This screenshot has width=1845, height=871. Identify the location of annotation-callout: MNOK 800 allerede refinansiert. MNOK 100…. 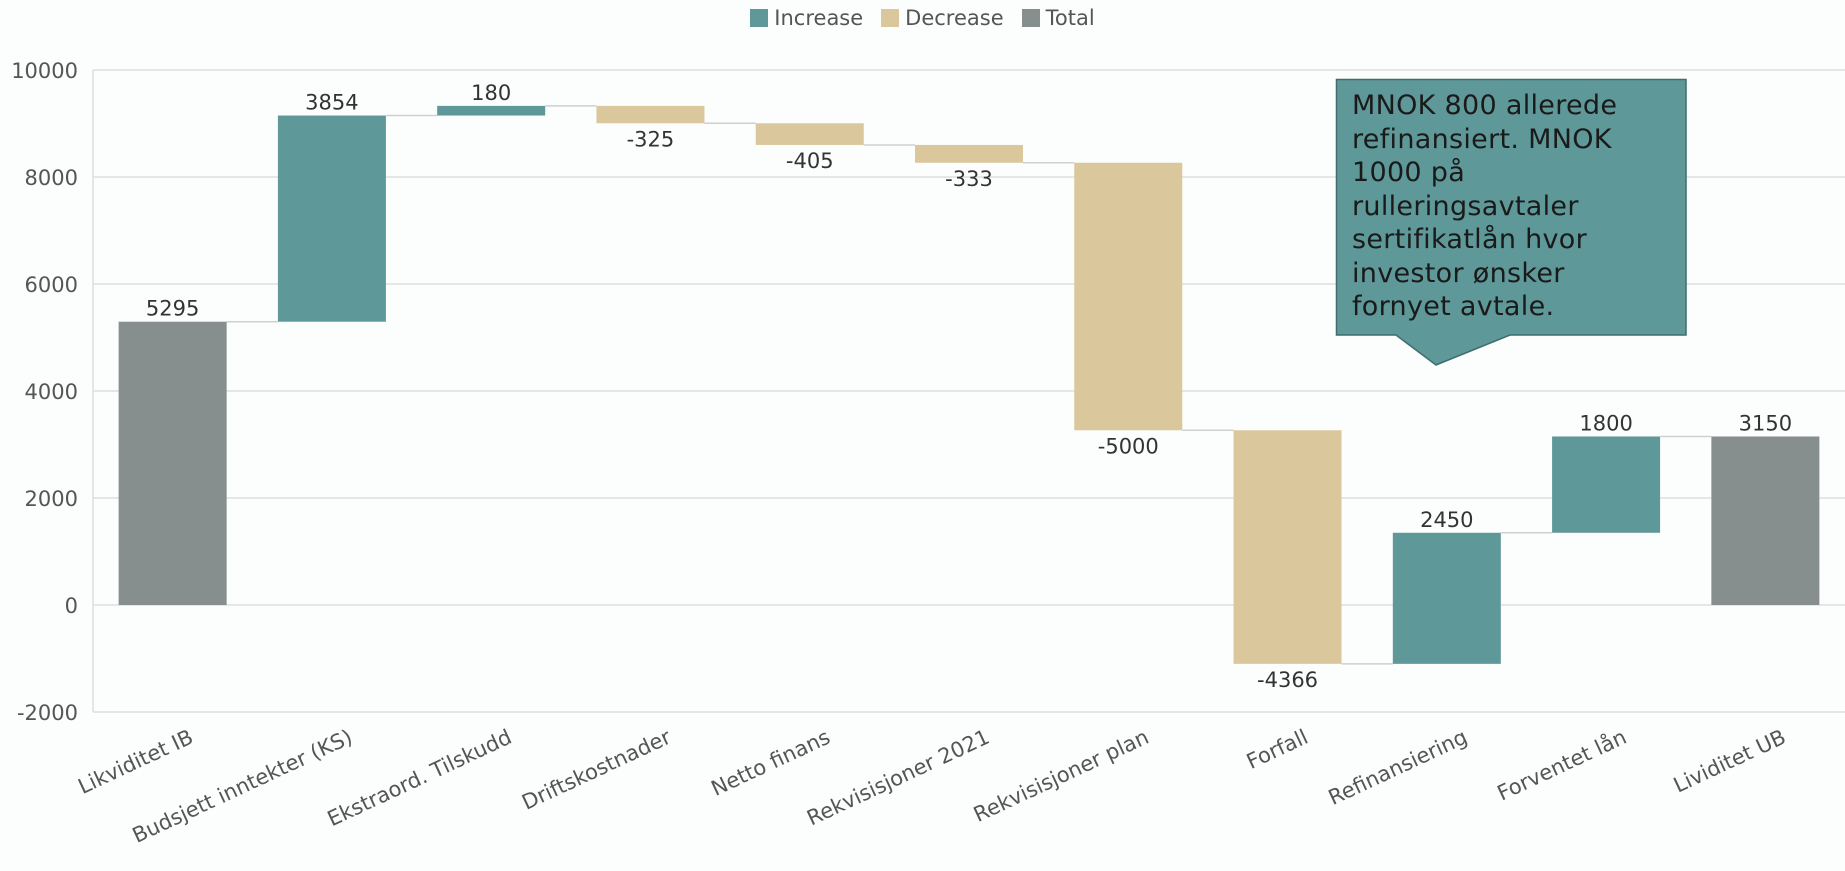
(1511, 222).